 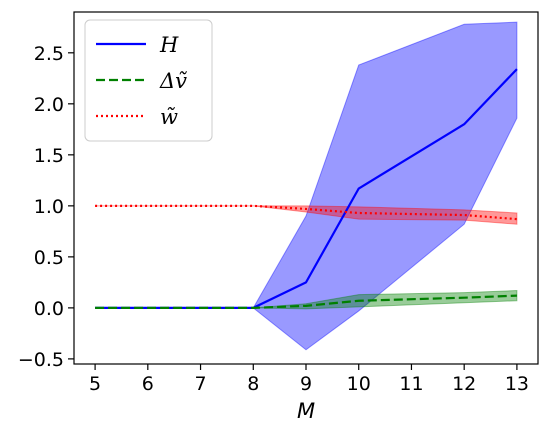 I want to click on x-tick-label: 5, so click(x=95, y=384).